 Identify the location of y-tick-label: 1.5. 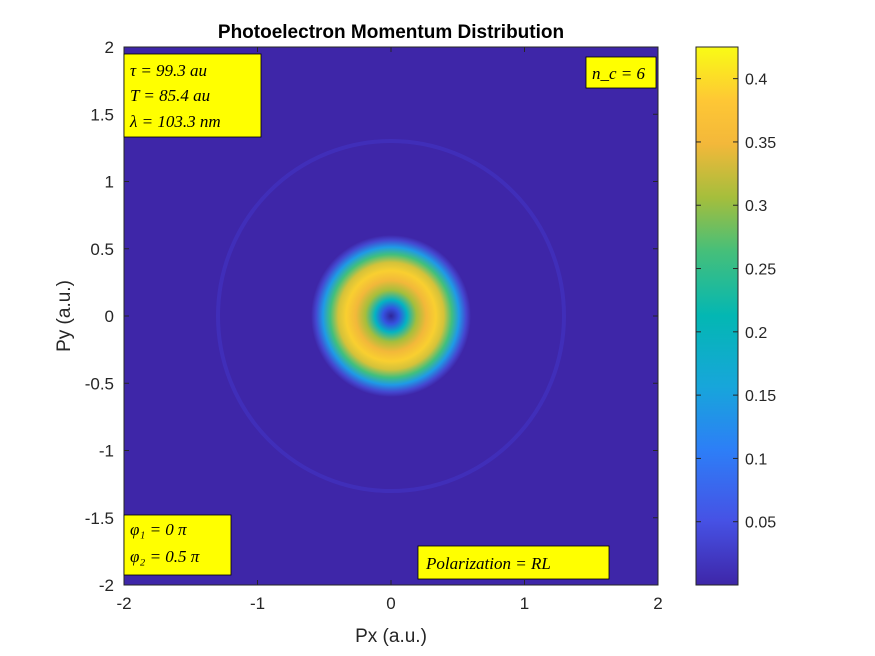
(102, 114).